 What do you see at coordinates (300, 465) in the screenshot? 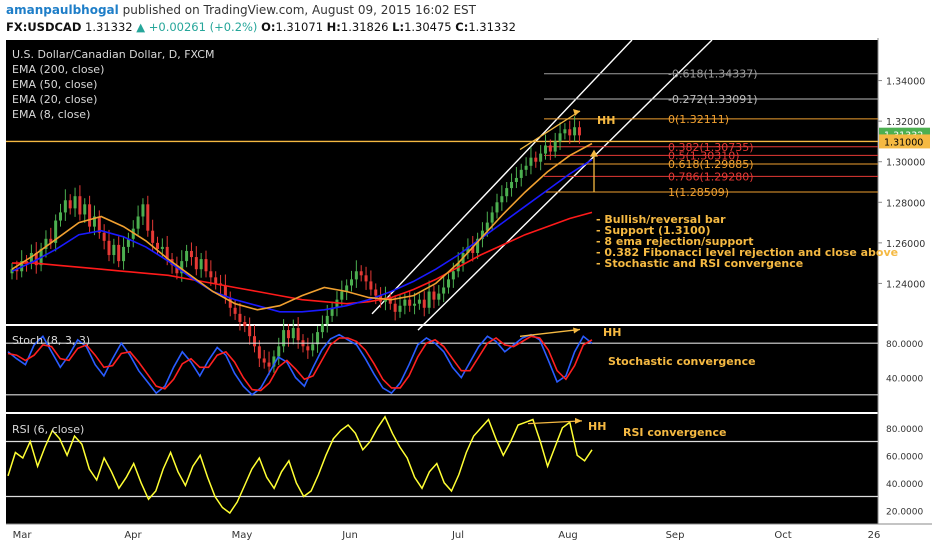
I see `rsi-line` at bounding box center [300, 465].